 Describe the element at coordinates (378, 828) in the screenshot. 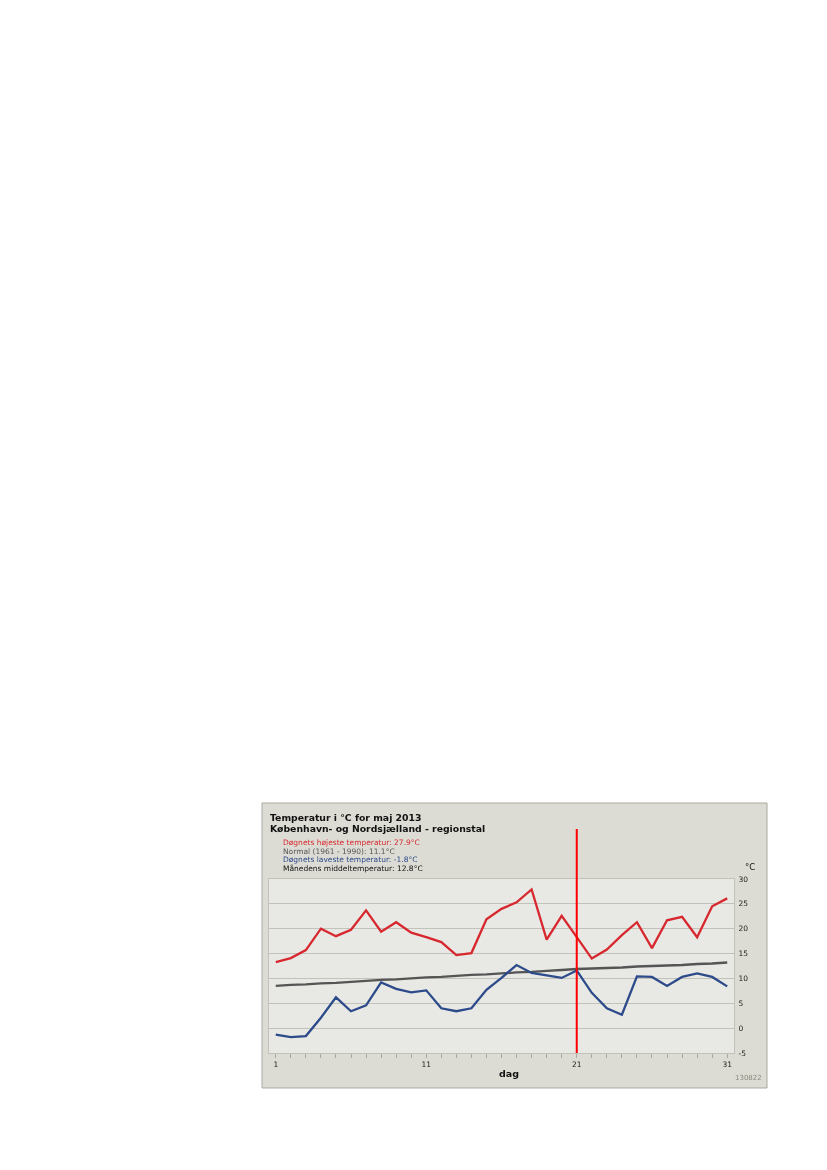

I see `chart-subtitle: København- og Nordsjælland - regionstal` at that location.